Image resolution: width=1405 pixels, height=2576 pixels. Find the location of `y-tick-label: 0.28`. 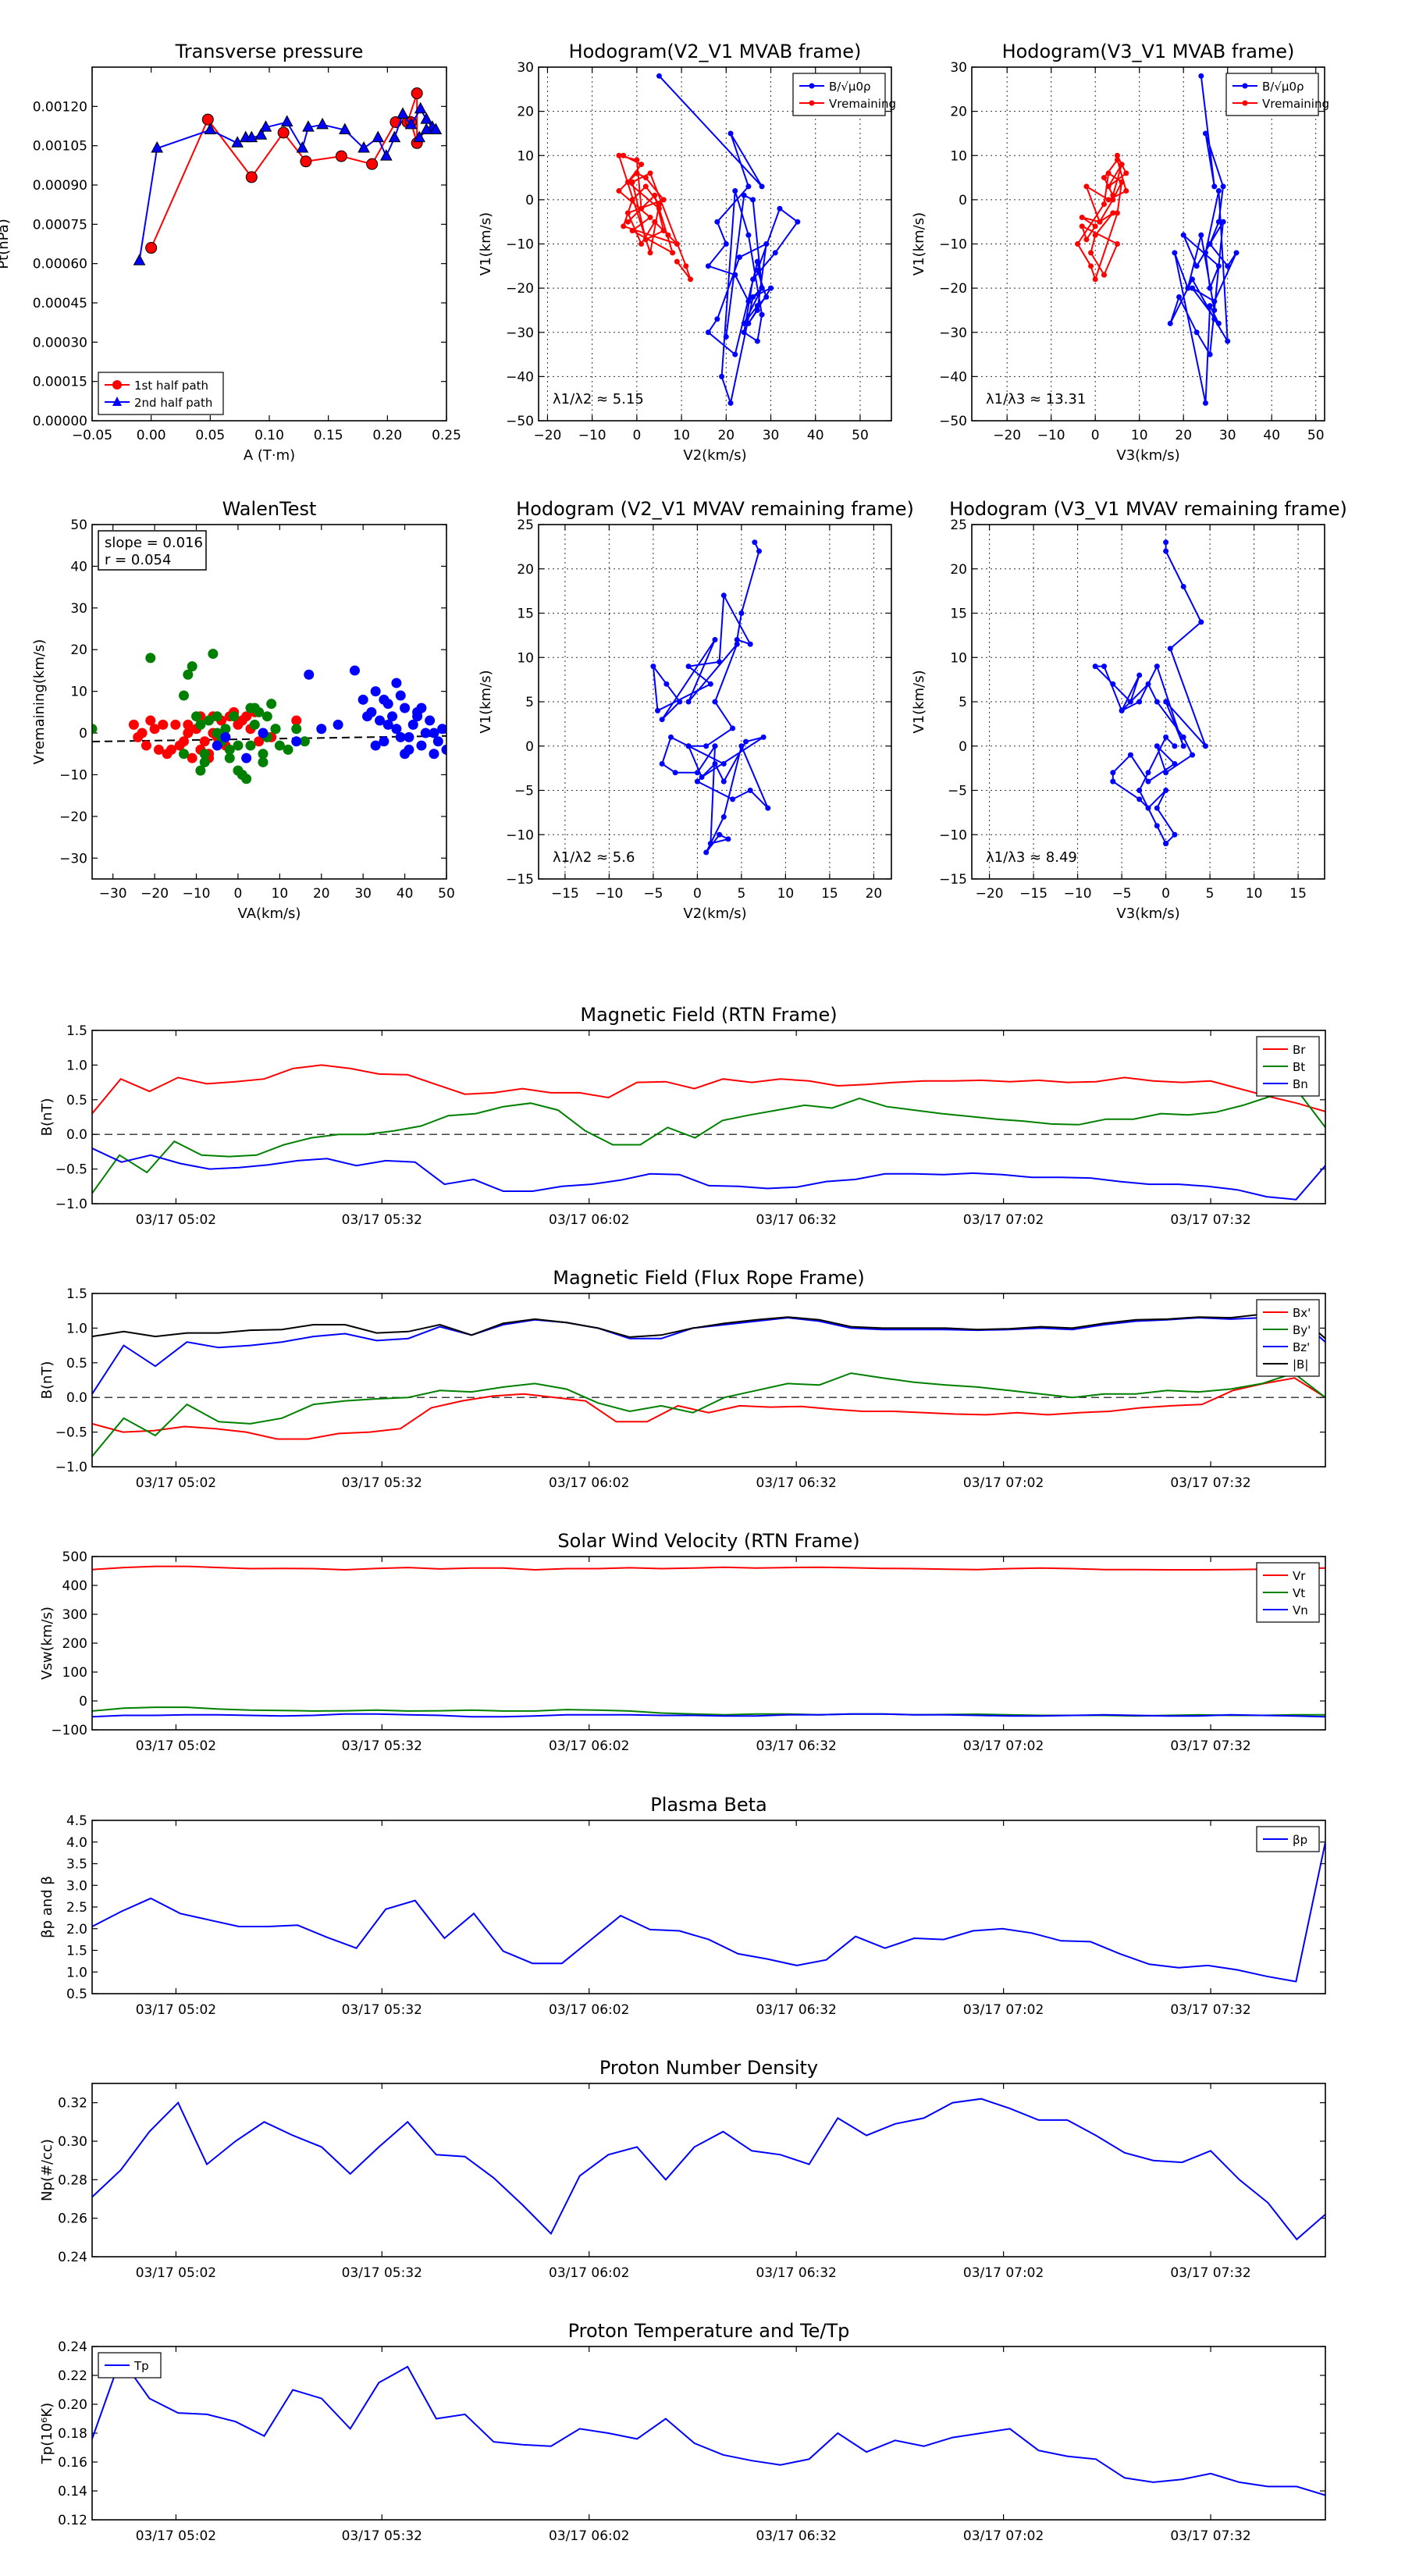

y-tick-label: 0.28 is located at coordinates (72, 2180).